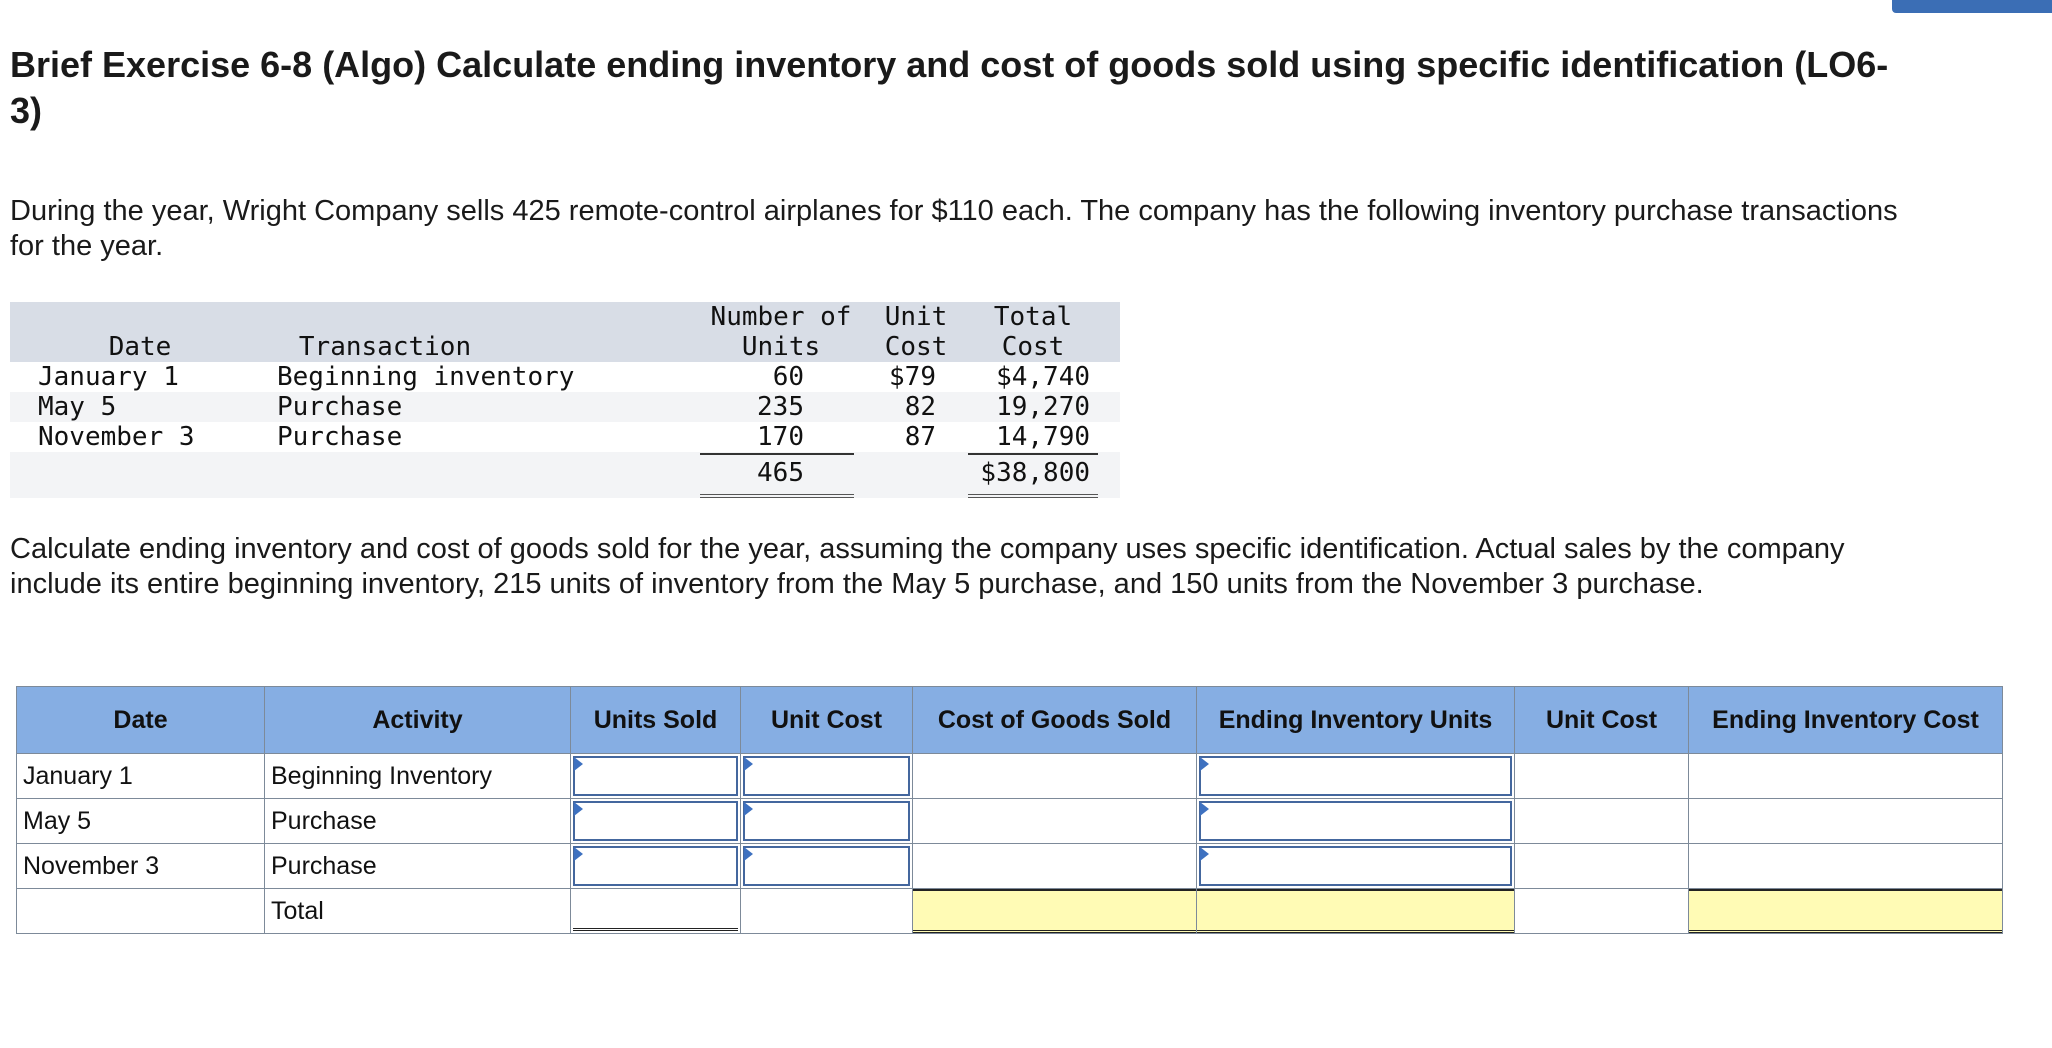  What do you see at coordinates (140, 821) in the screenshot?
I see `row-date: May 5` at bounding box center [140, 821].